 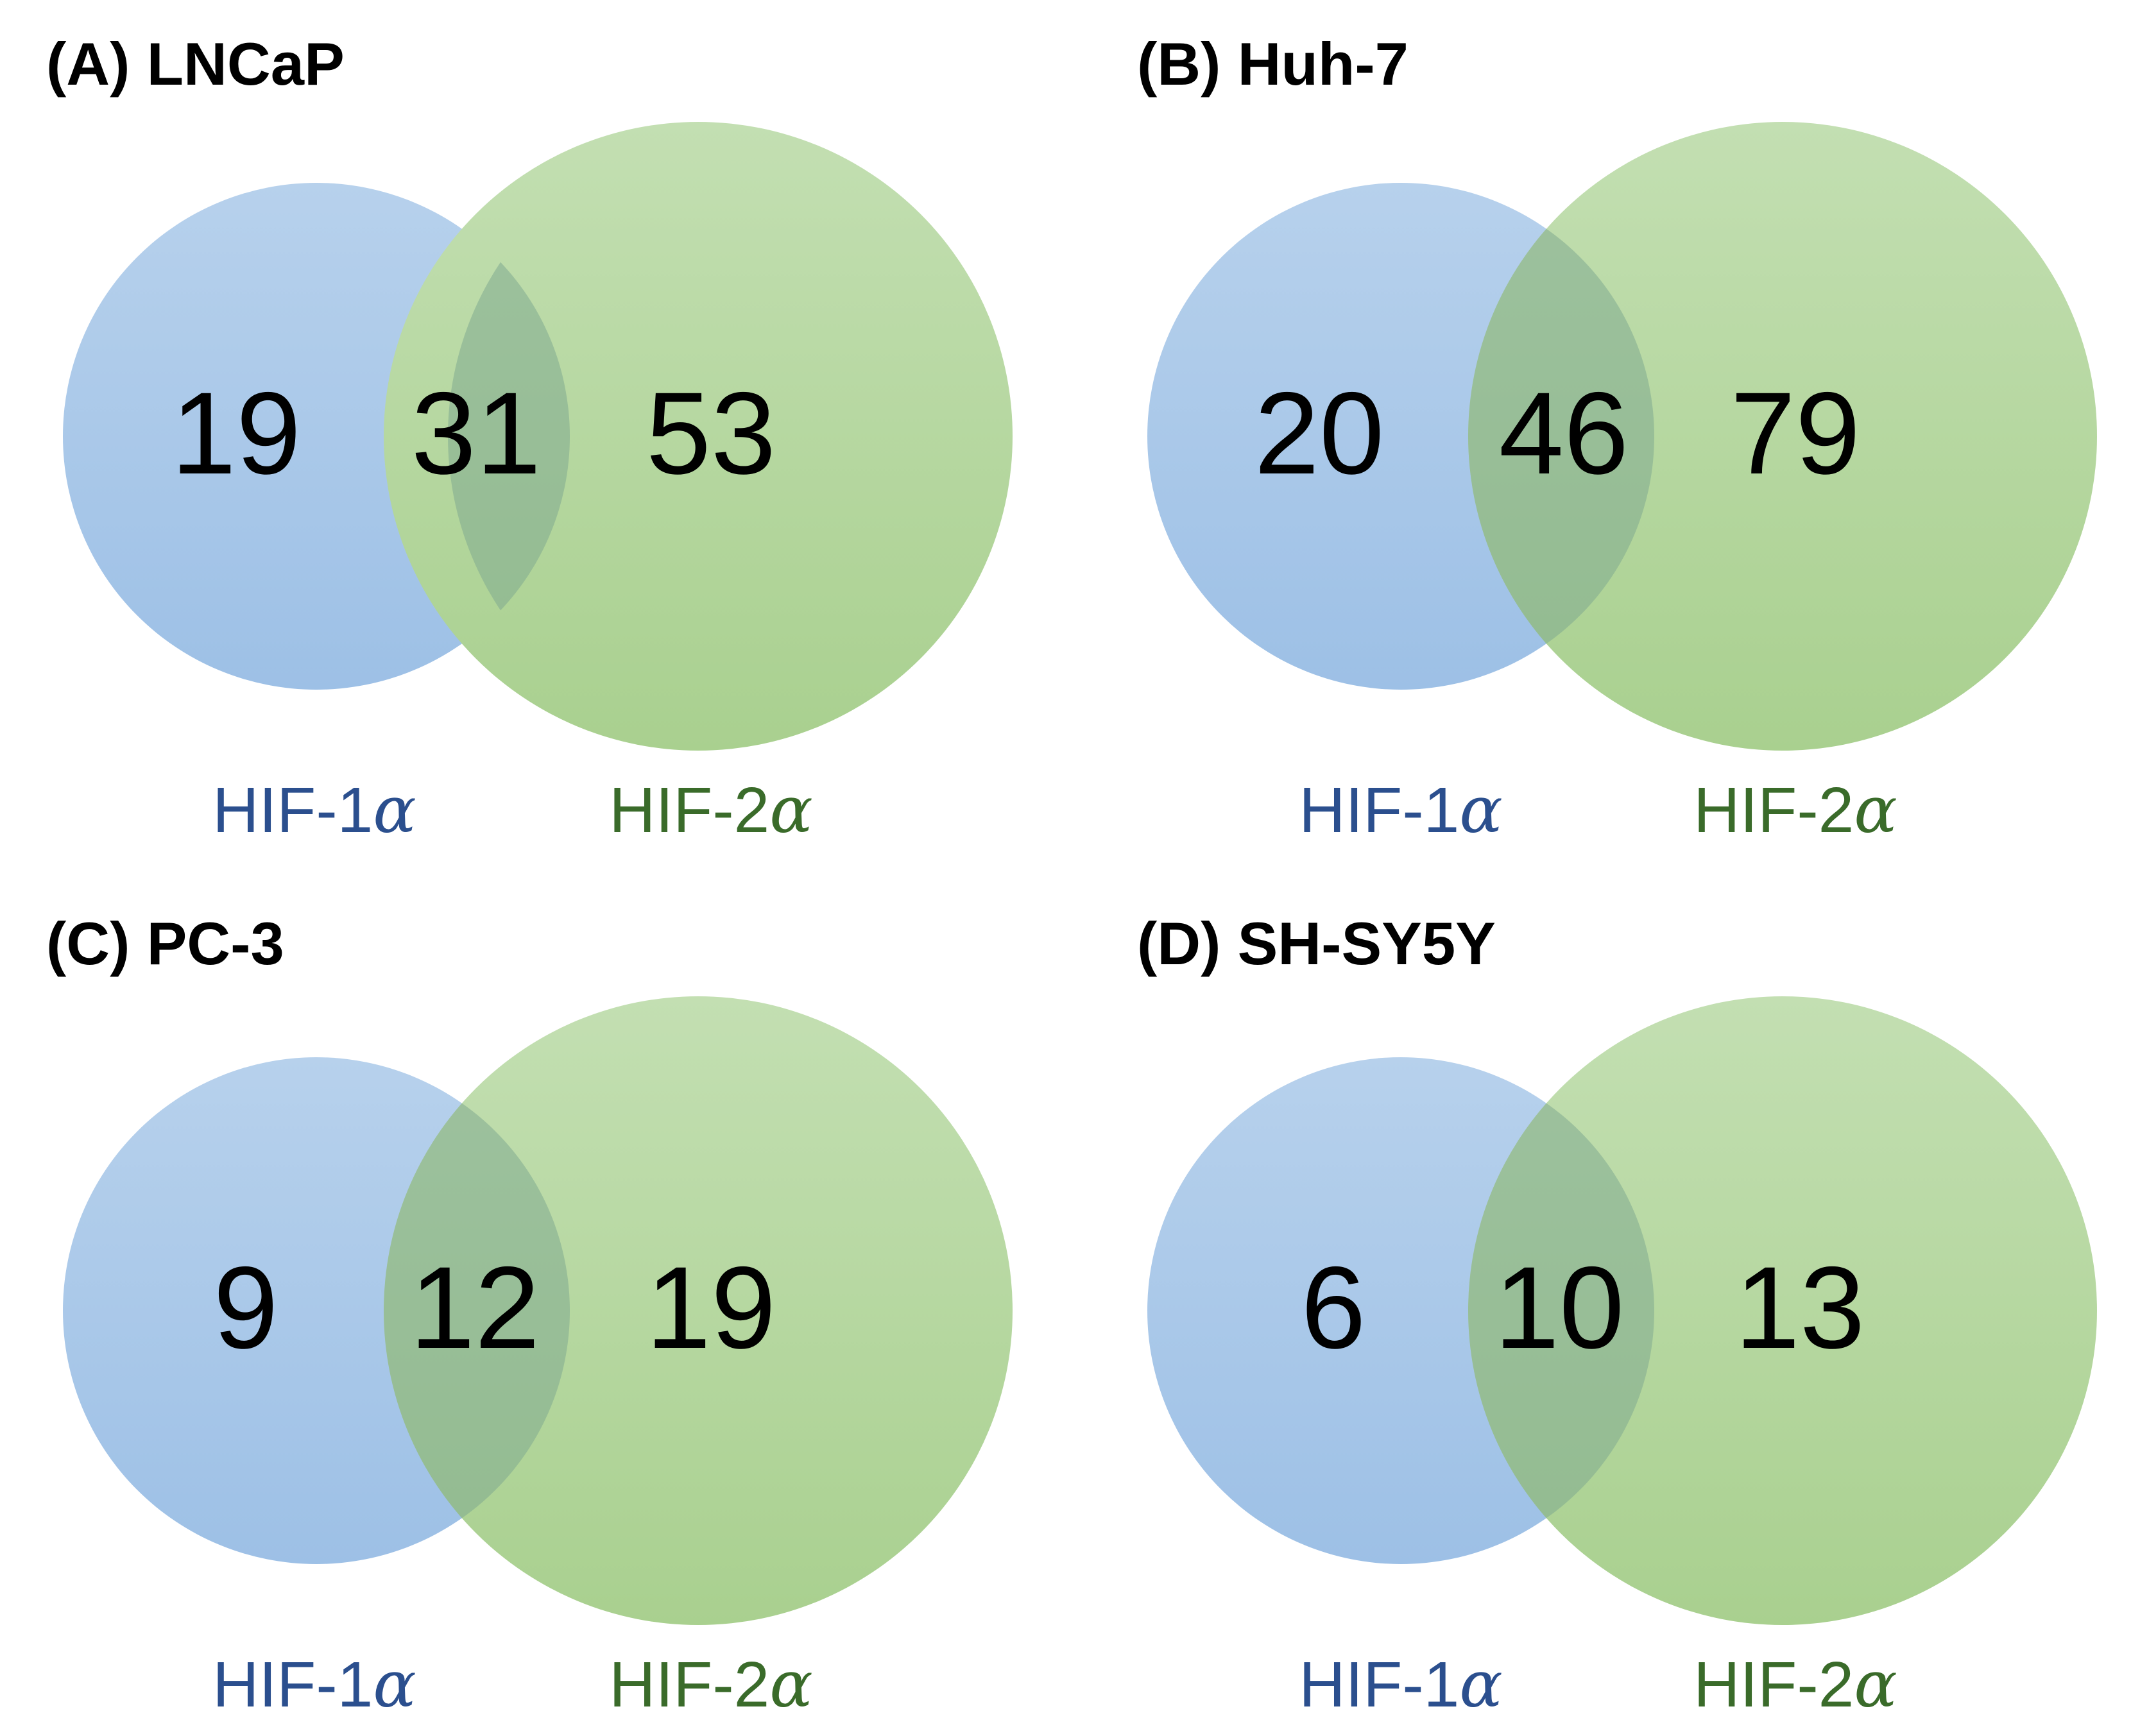 What do you see at coordinates (475, 1307) in the screenshot?
I see `shared-count: 12` at bounding box center [475, 1307].